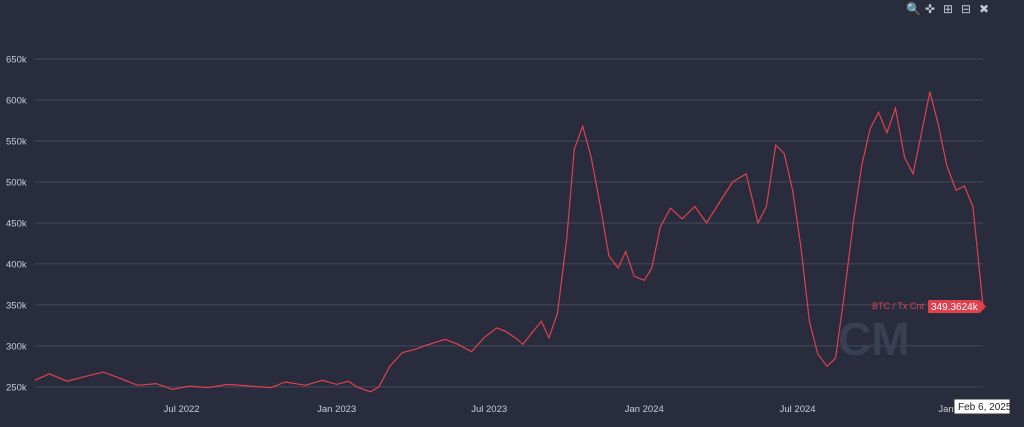  Describe the element at coordinates (983, 306) in the screenshot. I see `value-box-pointer` at that location.